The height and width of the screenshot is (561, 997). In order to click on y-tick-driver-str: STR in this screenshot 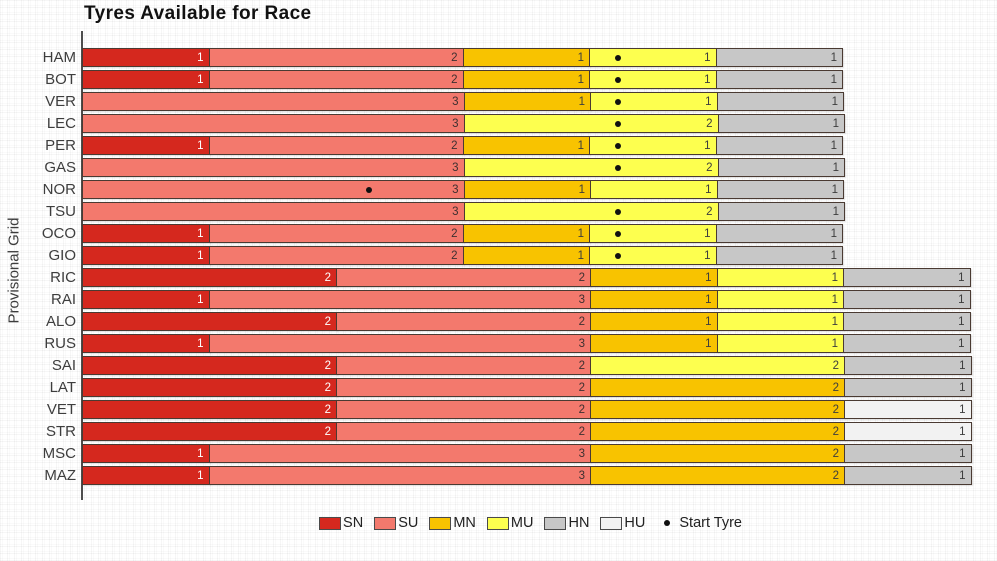, I will do `click(61, 431)`.